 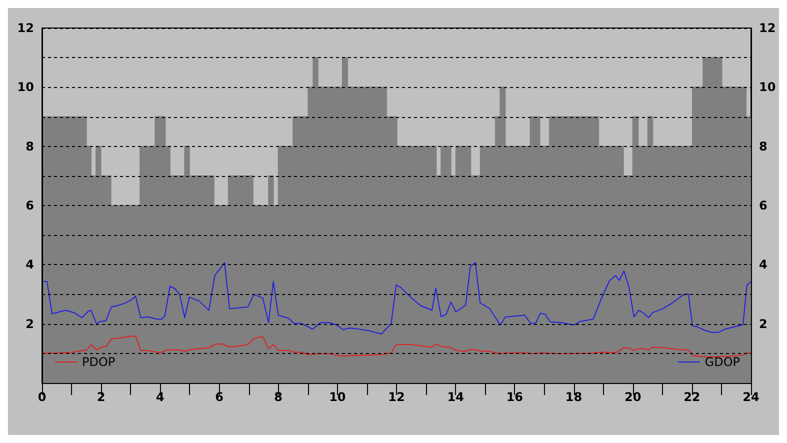 I want to click on legend-label: PDOP, so click(x=99, y=362).